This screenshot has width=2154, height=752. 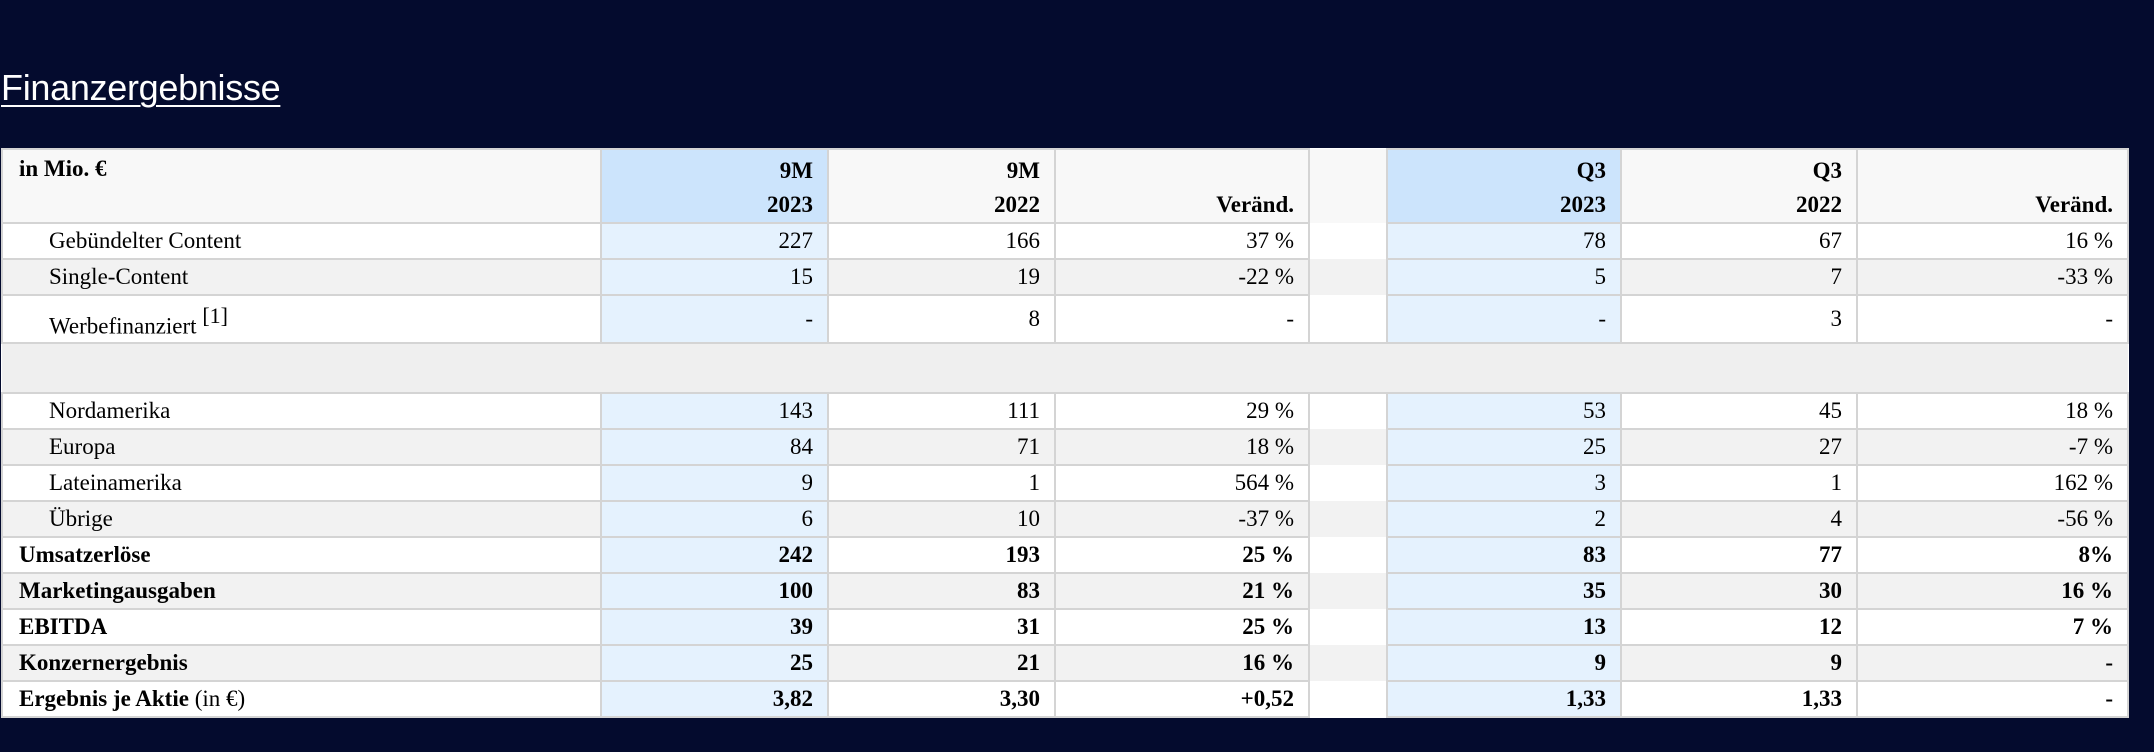 I want to click on cell-q3-change: 7 %, so click(x=1992, y=627).